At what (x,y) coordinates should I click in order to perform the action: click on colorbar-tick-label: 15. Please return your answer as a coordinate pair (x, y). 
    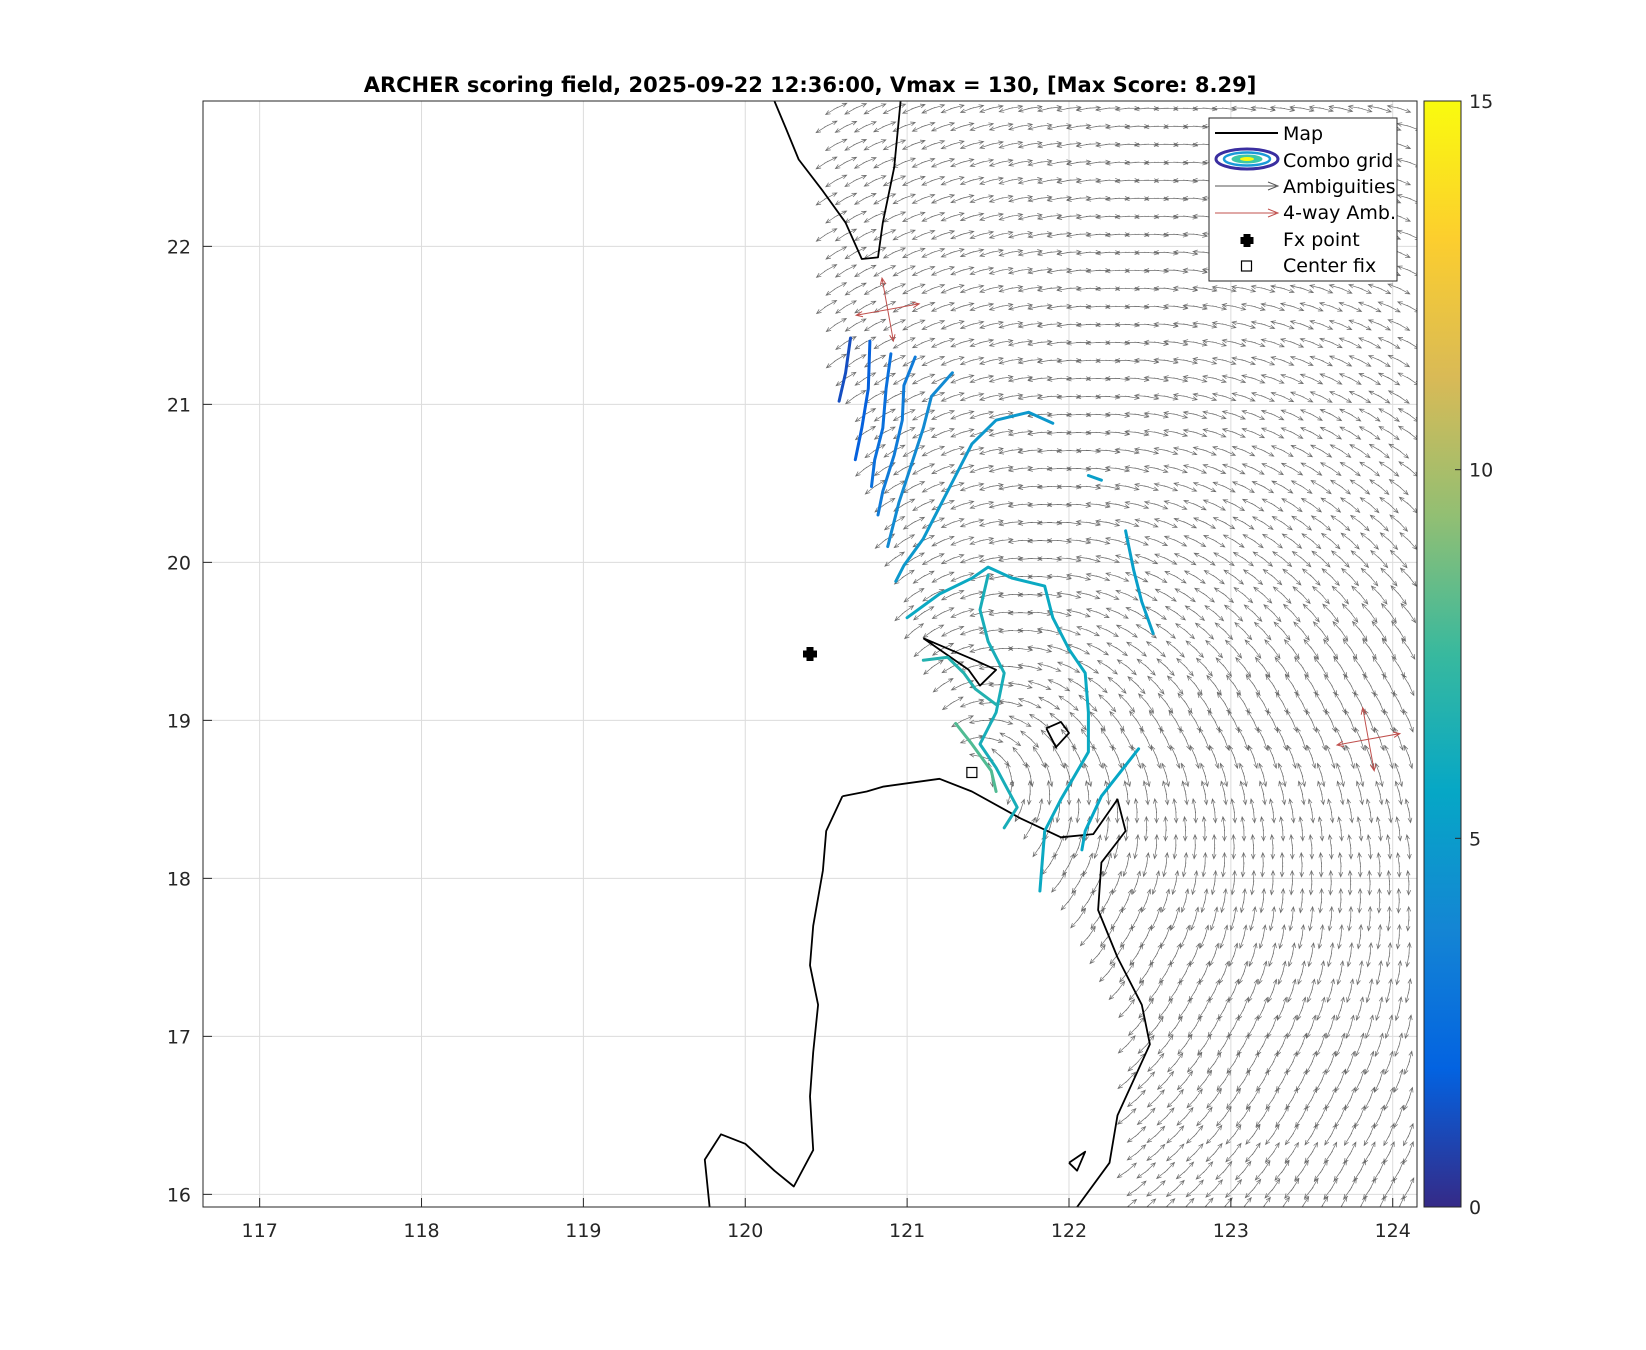
    Looking at the image, I should click on (1481, 102).